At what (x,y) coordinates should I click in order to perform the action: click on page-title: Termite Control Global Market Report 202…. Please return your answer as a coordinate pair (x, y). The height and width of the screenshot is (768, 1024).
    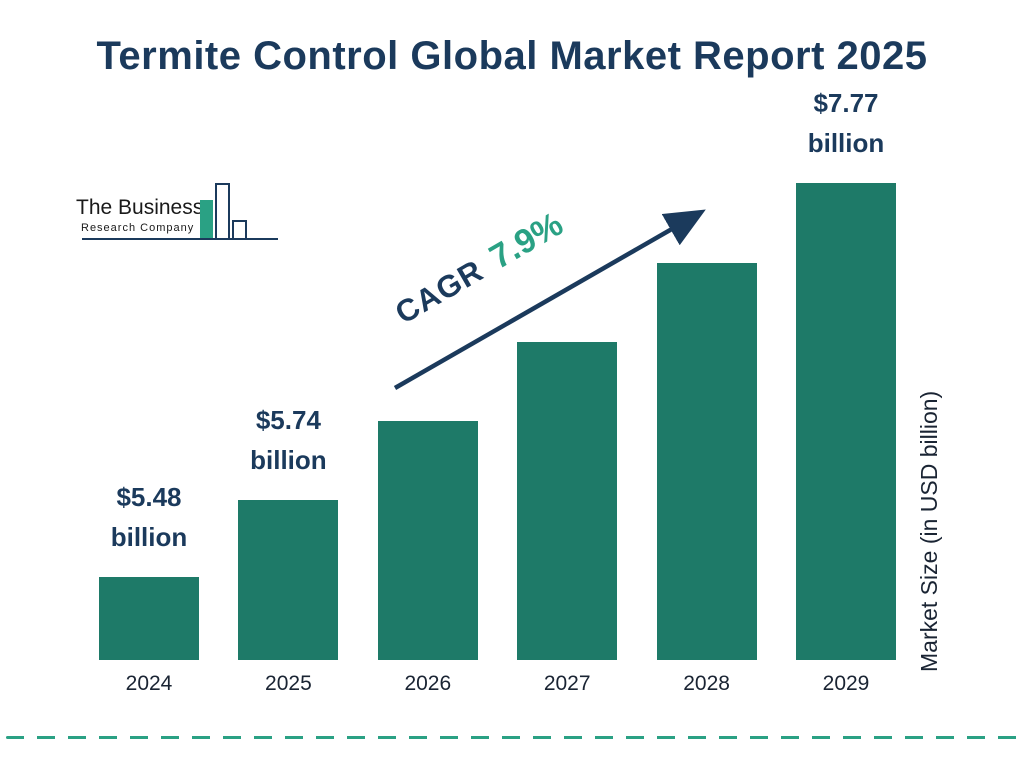
    Looking at the image, I should click on (512, 56).